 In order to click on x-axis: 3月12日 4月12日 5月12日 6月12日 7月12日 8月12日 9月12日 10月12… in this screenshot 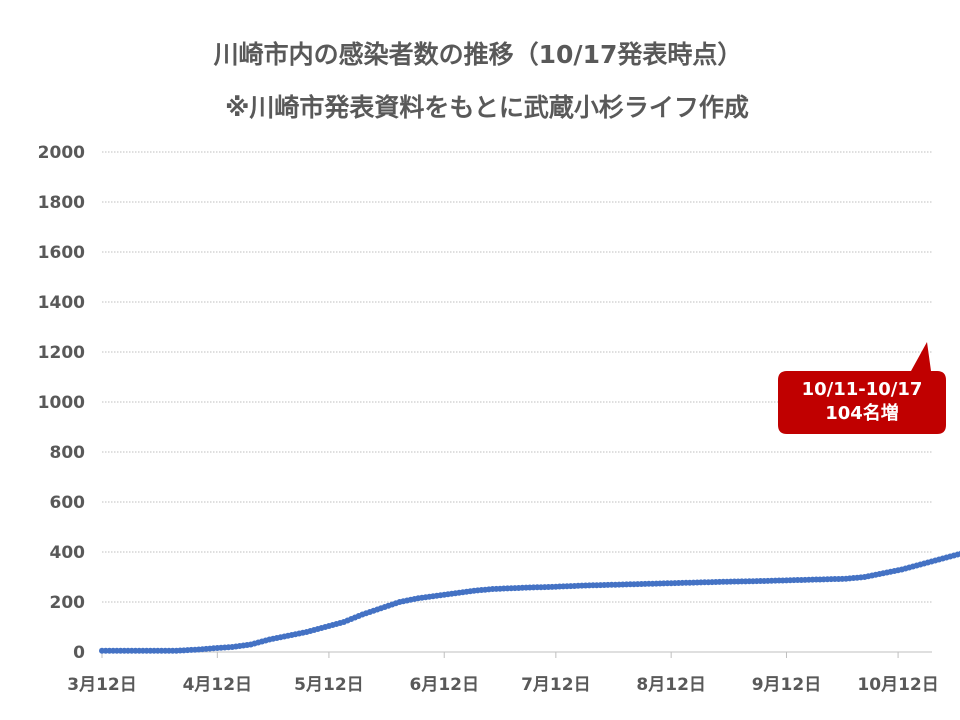, I will do `click(503, 673)`.